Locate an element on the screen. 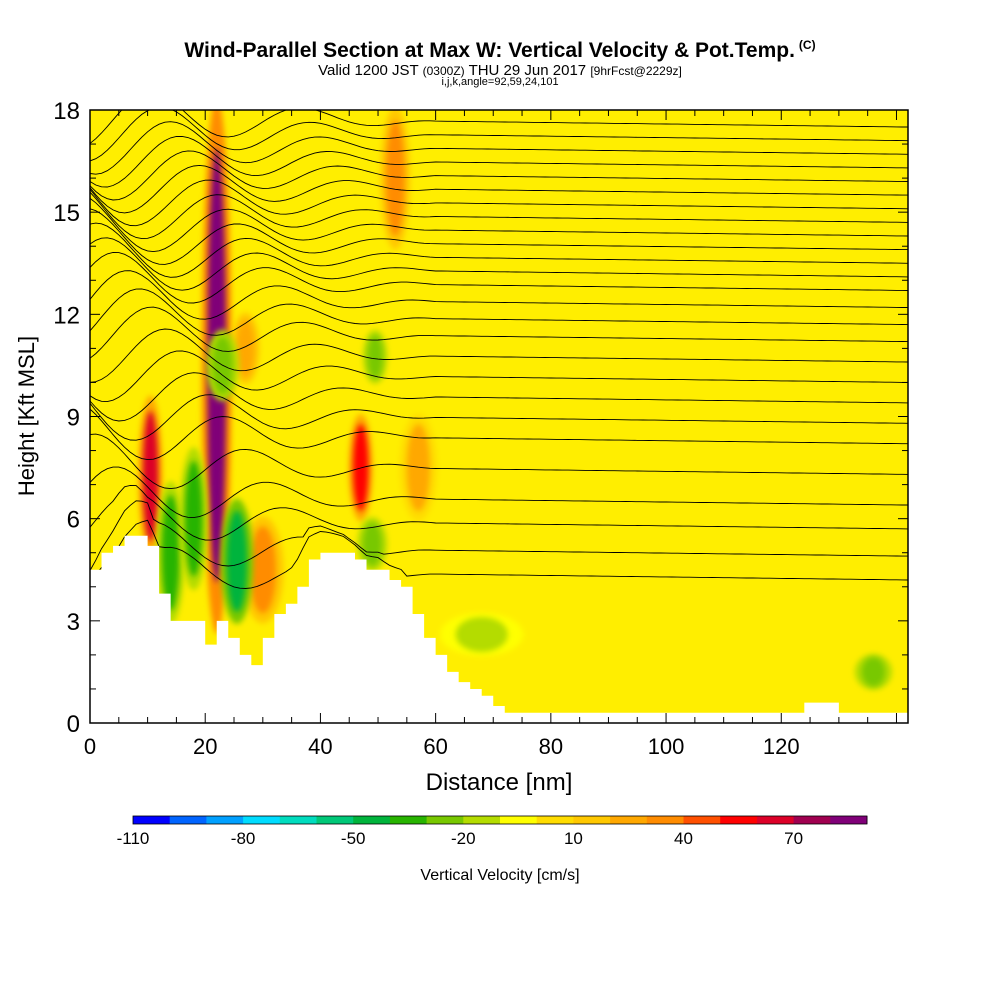 The width and height of the screenshot is (1000, 1000). colorbar-tick-label: -20 is located at coordinates (463, 838).